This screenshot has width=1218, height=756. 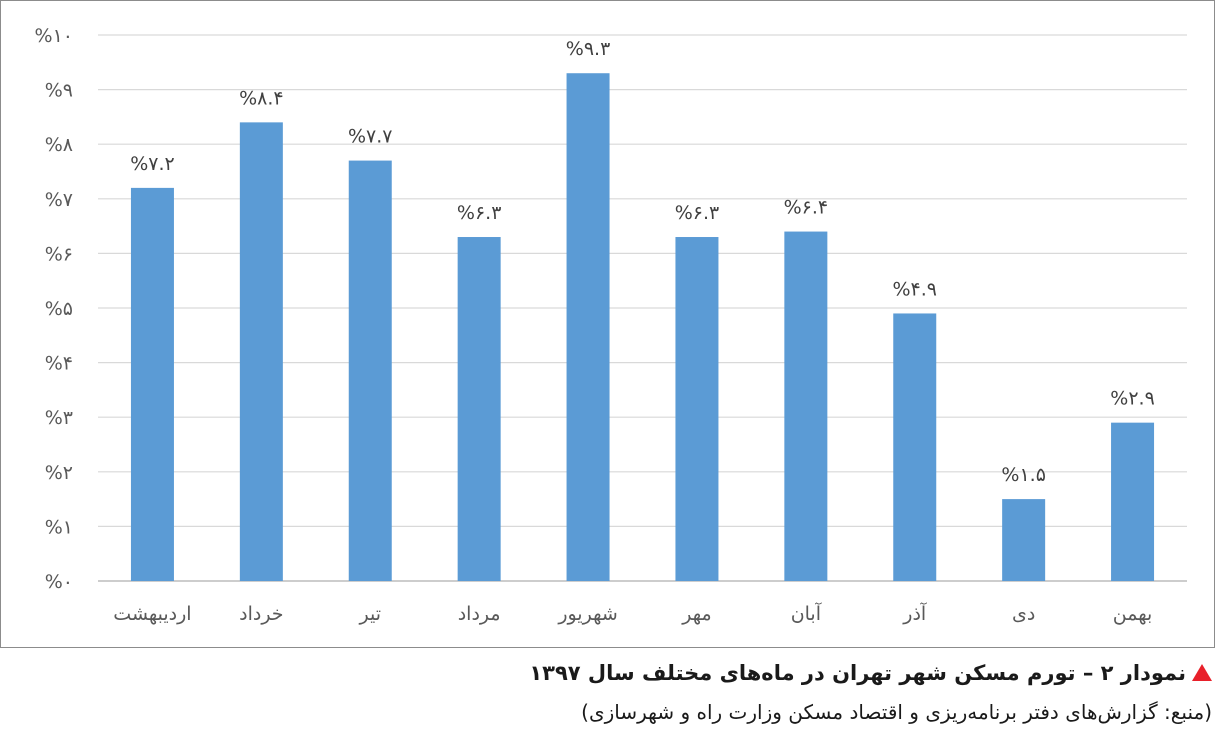 I want to click on data-label: %۲.۹, so click(x=1132, y=399).